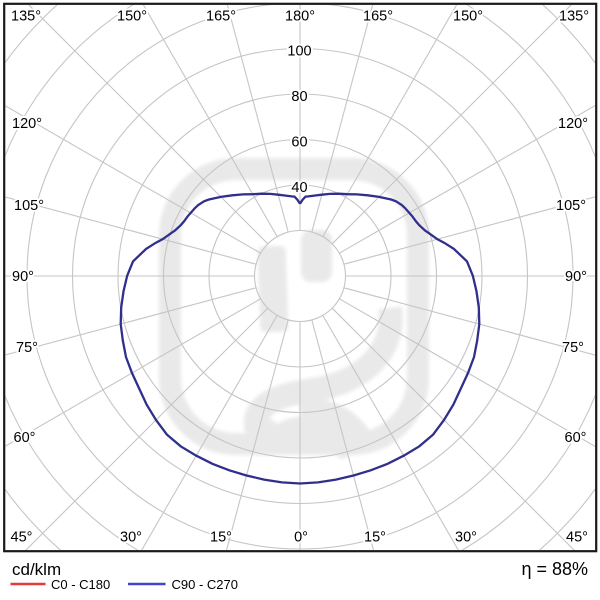 The width and height of the screenshot is (600, 600). I want to click on svg-text: cd/klm, so click(36, 569).